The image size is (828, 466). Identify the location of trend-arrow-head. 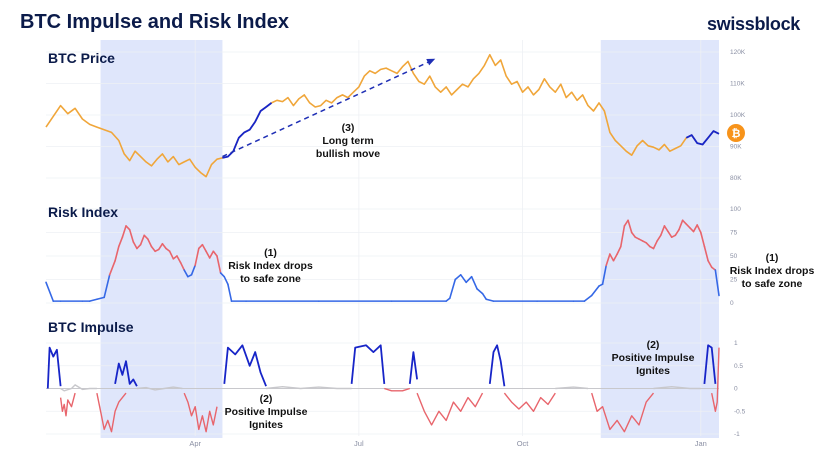
(431, 62).